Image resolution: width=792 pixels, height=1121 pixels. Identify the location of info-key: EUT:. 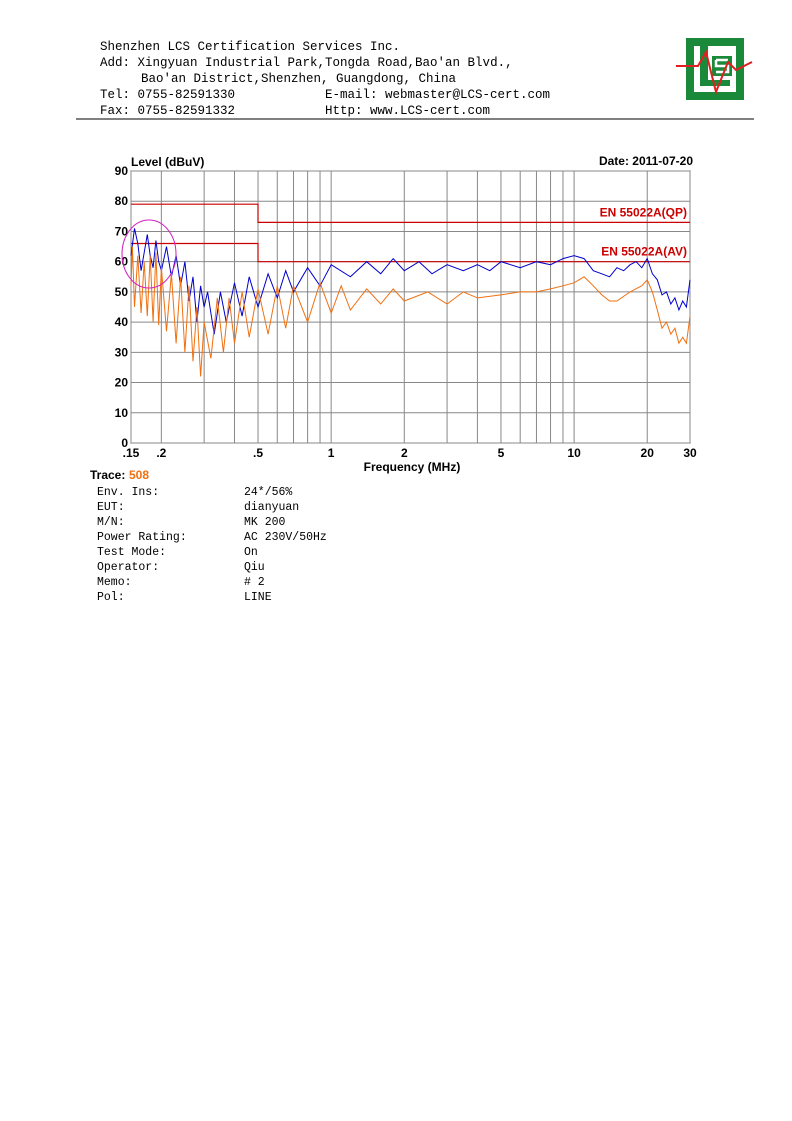
(111, 507).